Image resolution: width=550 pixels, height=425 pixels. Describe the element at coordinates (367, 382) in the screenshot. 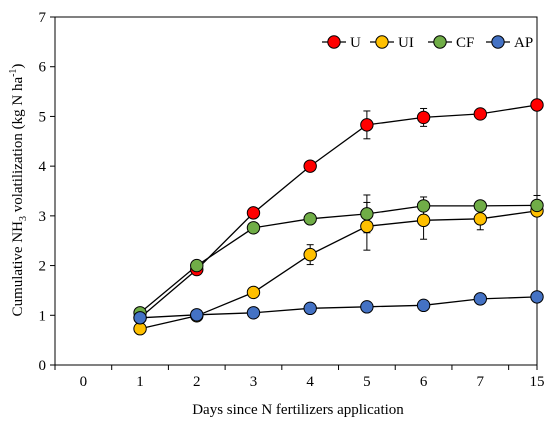

I see `x-tick-label: 5` at that location.